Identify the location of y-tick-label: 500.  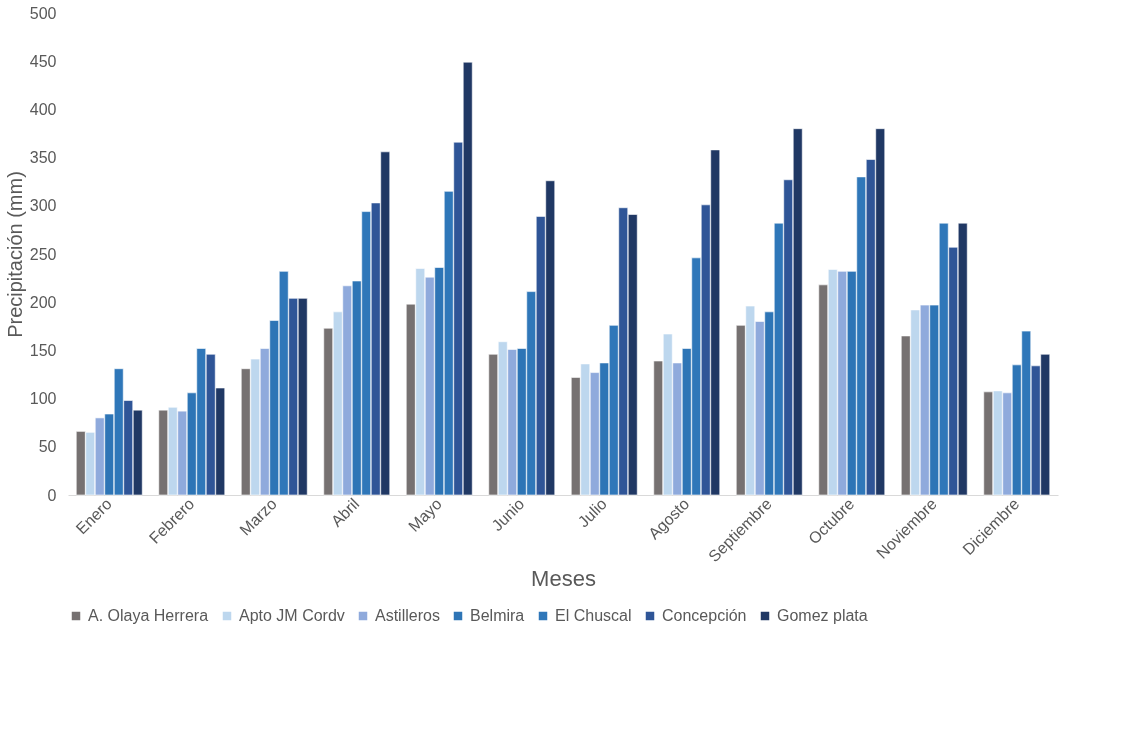
(43, 13).